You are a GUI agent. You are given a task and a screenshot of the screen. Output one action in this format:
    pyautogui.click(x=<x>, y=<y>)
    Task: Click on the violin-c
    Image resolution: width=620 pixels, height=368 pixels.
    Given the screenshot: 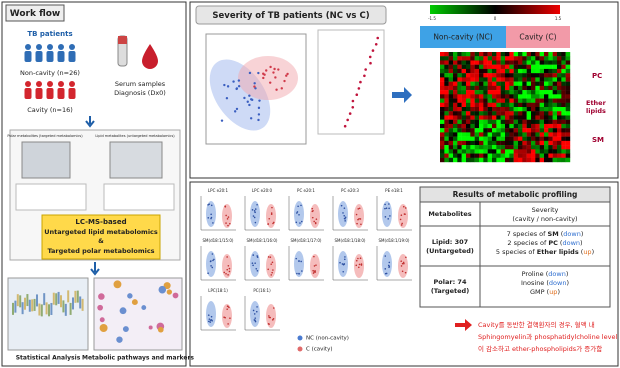 What is the action you would take?
    pyautogui.click(x=227, y=316)
    